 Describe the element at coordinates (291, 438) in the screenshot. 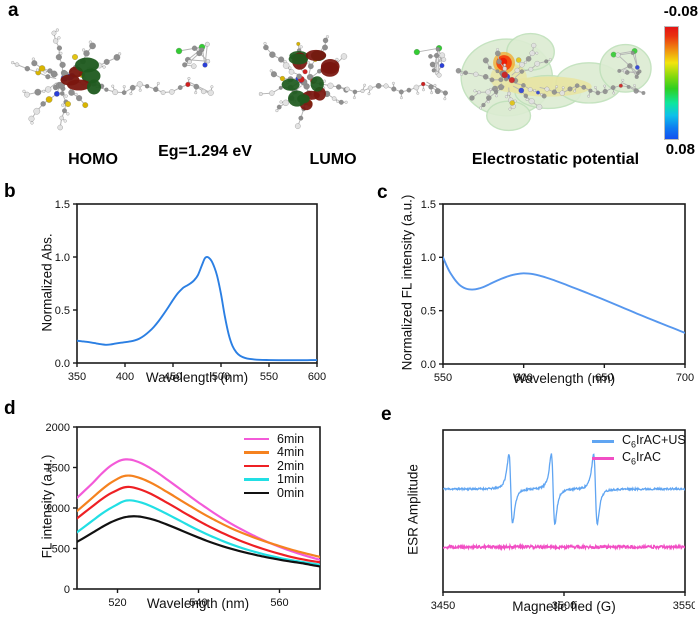

I see `legend-label-6min: 6min` at that location.